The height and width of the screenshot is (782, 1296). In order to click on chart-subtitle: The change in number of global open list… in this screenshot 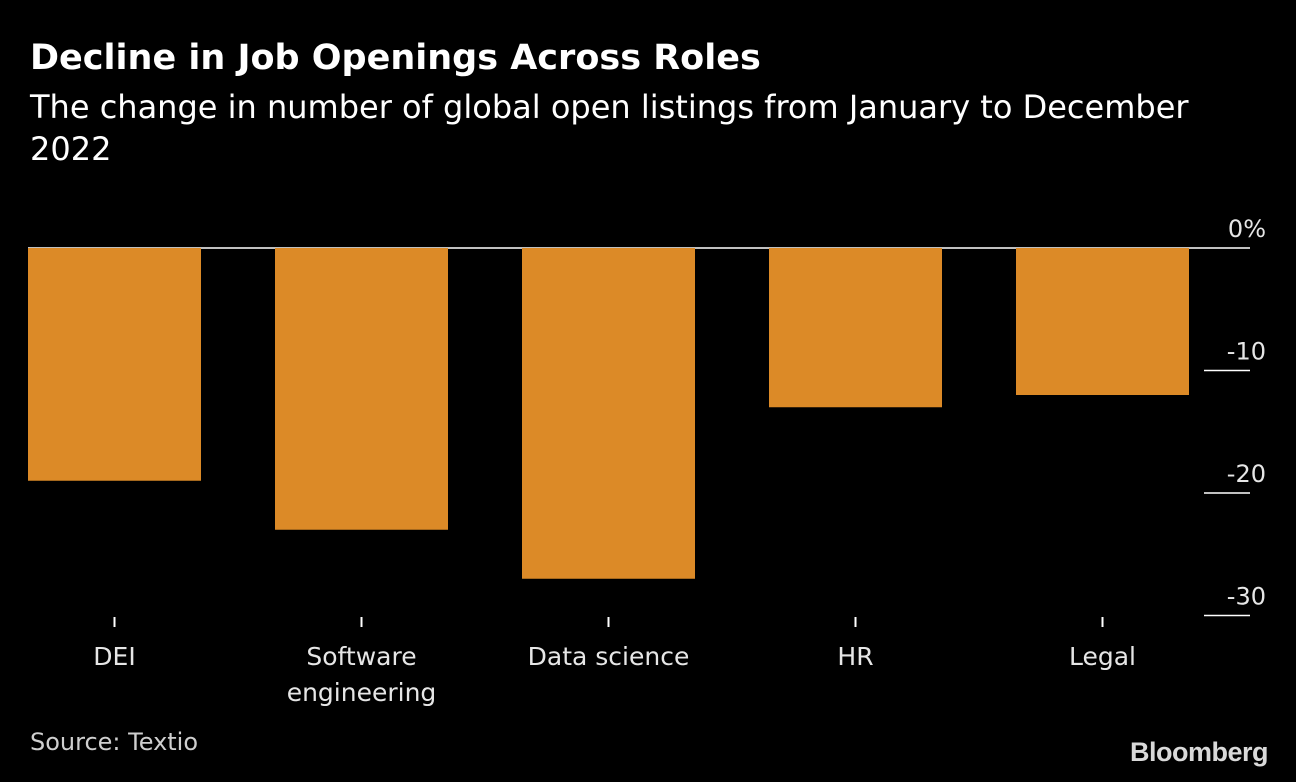, I will do `click(609, 128)`.